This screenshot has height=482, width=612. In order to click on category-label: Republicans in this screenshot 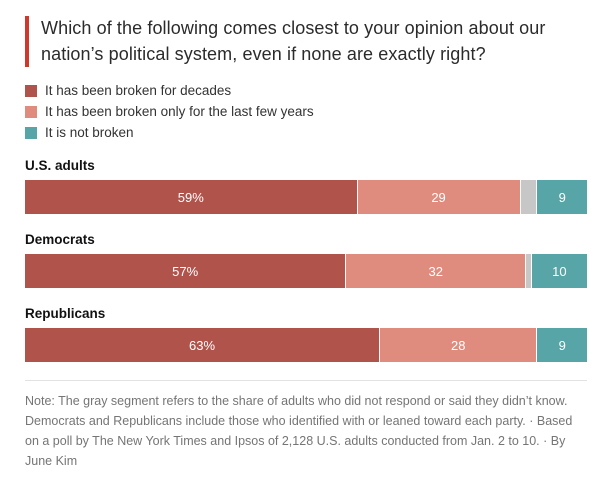, I will do `click(65, 314)`.